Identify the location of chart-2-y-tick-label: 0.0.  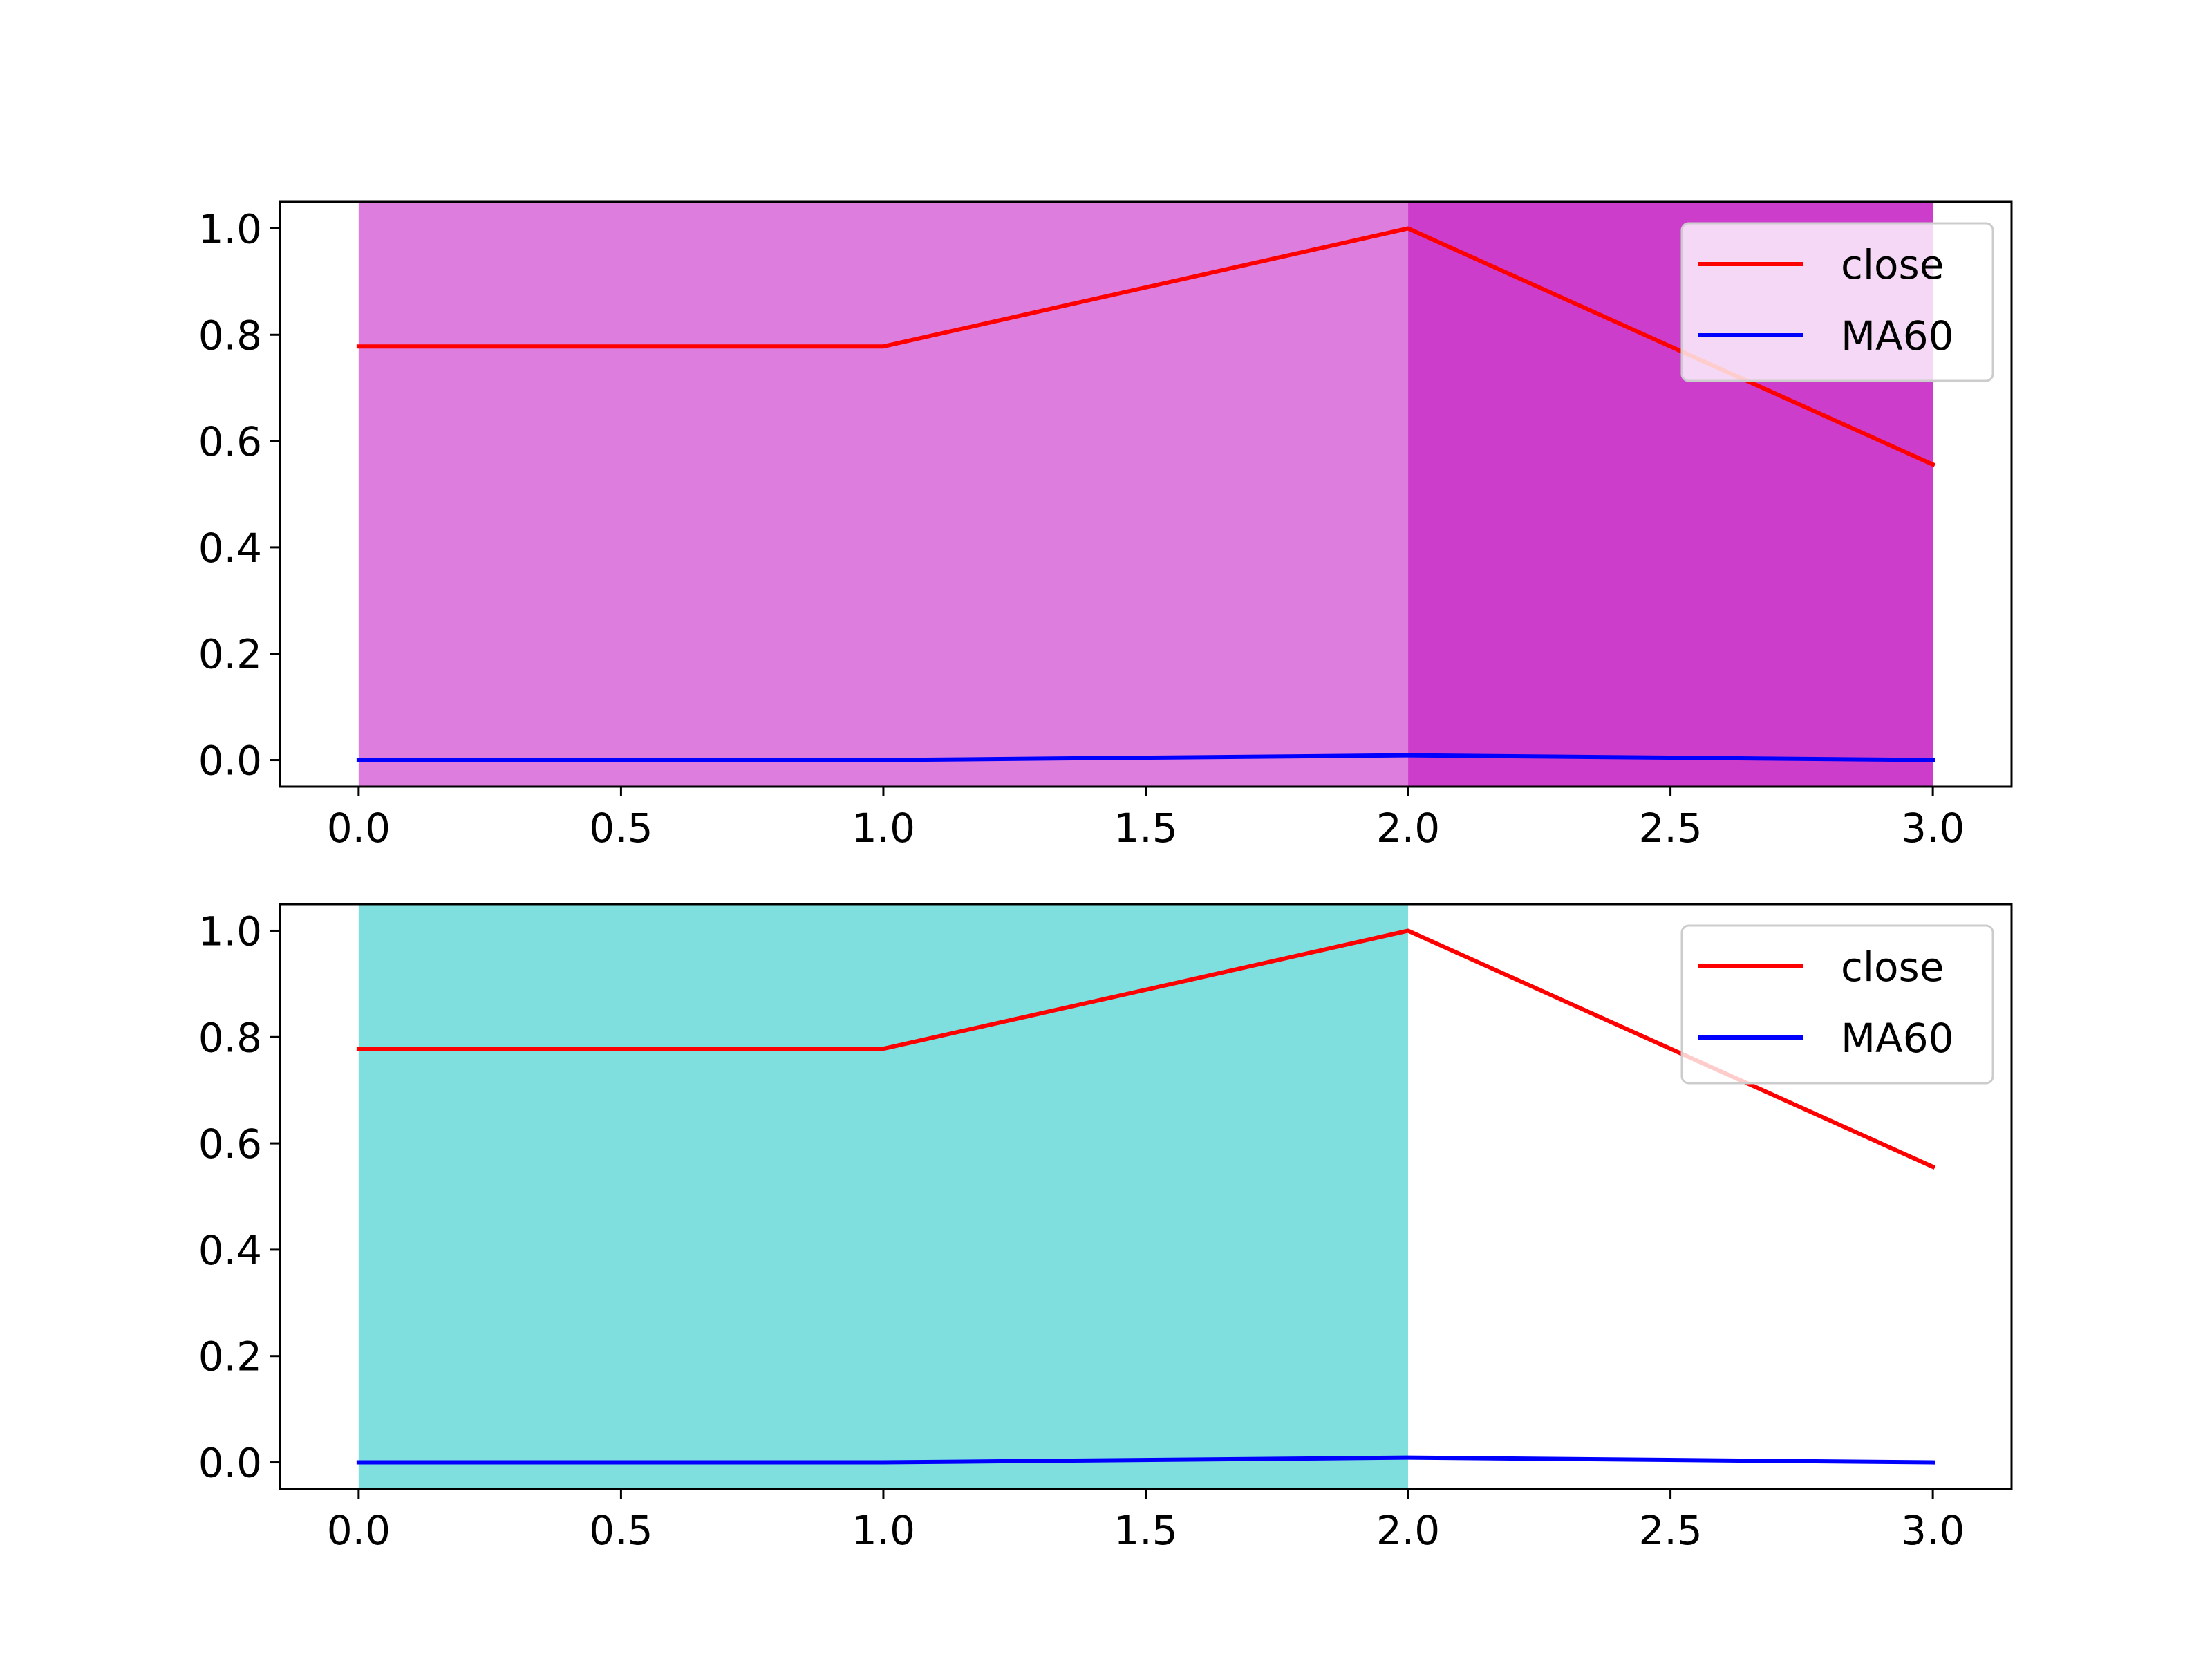
(230, 1464).